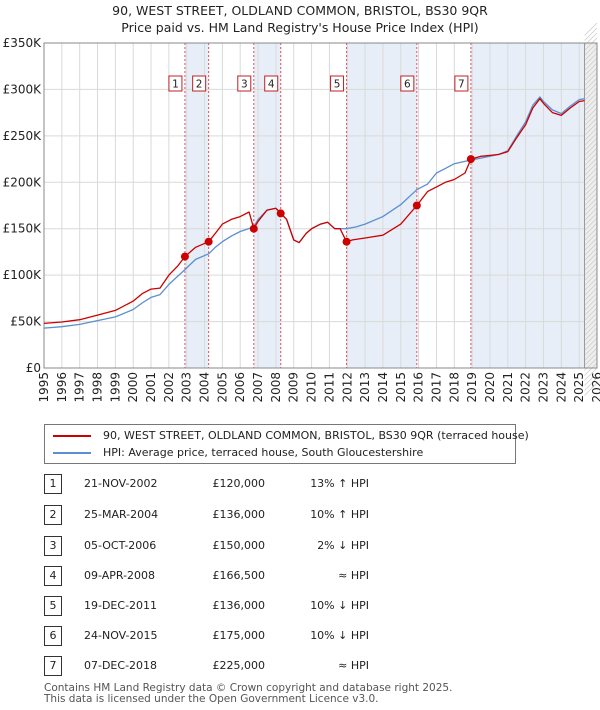 This screenshot has width=600, height=710. Describe the element at coordinates (98, 387) in the screenshot. I see `x-tick-label: 1998` at that location.